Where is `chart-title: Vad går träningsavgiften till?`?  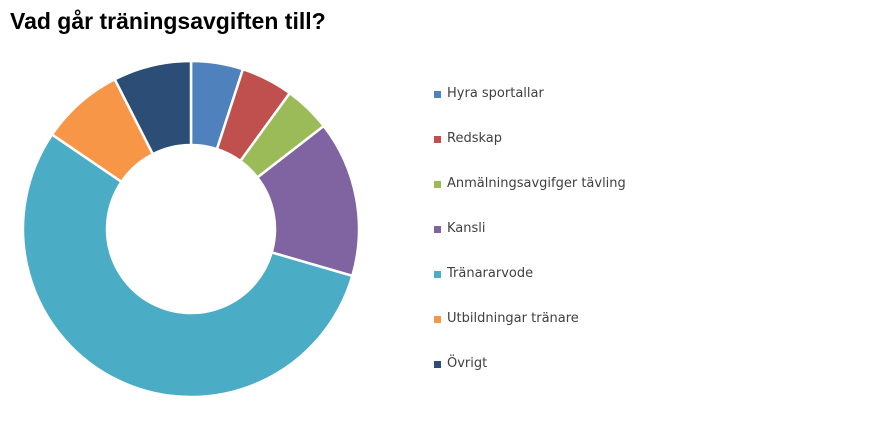 chart-title: Vad går träningsavgiften till? is located at coordinates (168, 21).